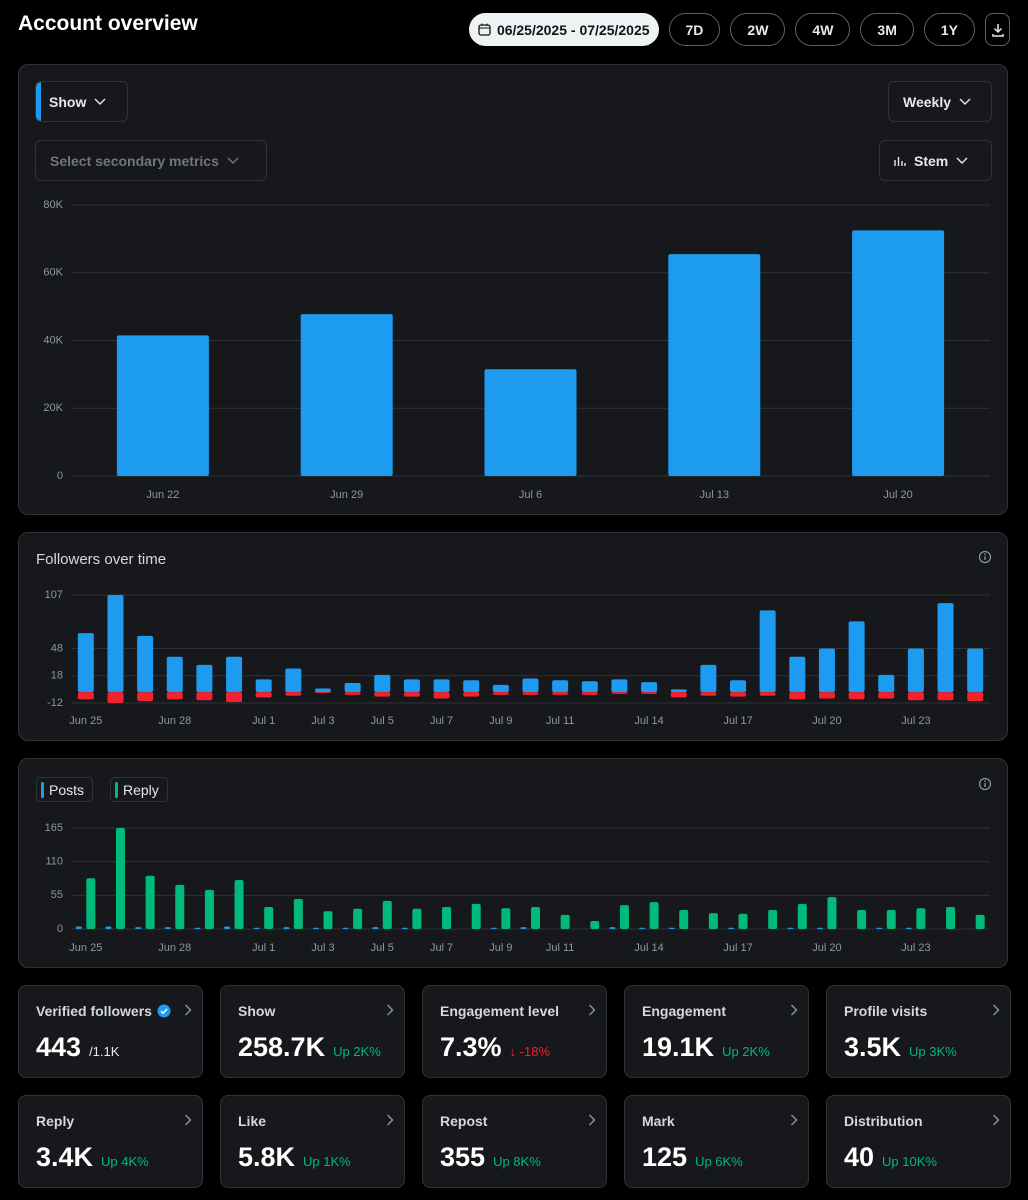 The height and width of the screenshot is (1200, 1028). What do you see at coordinates (252, 1121) in the screenshot?
I see `card-label: Like` at bounding box center [252, 1121].